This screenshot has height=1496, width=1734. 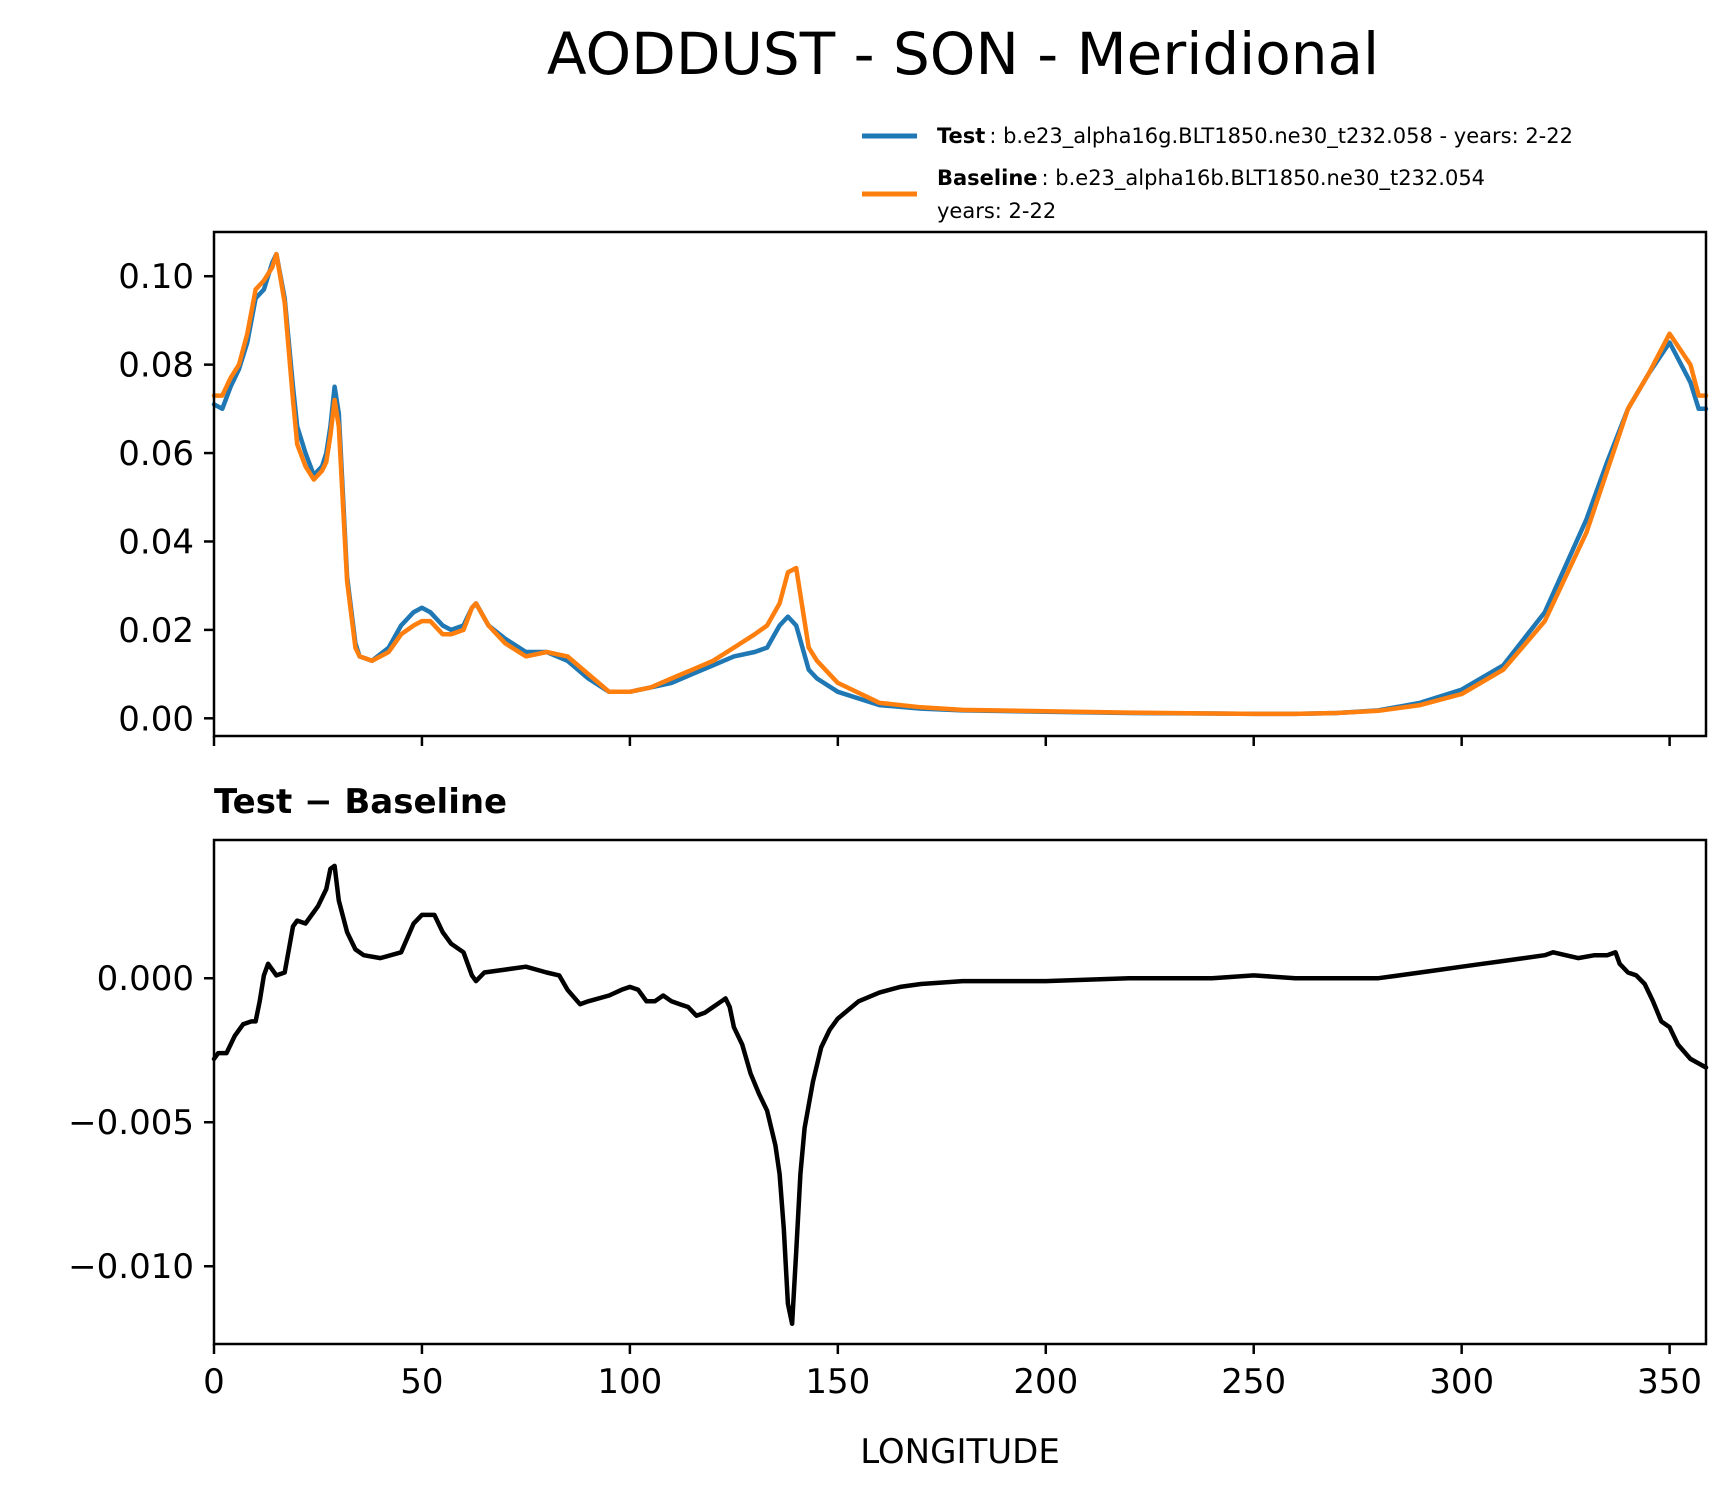 What do you see at coordinates (837, 1382) in the screenshot?
I see `x-tick-label: 150` at bounding box center [837, 1382].